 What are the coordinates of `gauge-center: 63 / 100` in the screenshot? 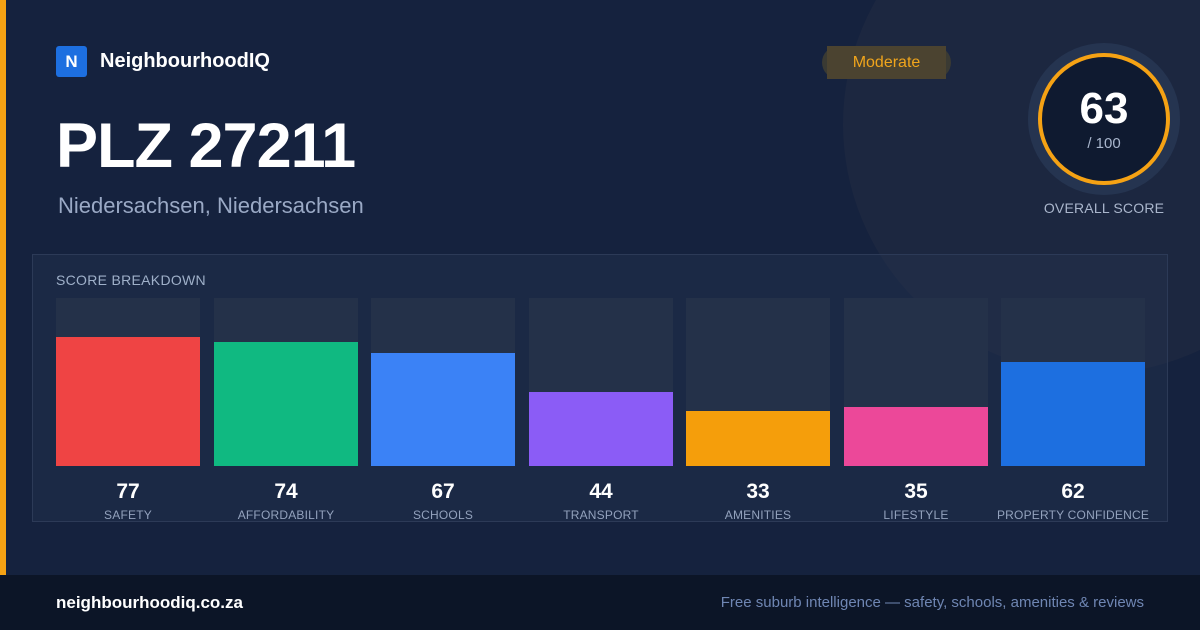 It's located at (1104, 119).